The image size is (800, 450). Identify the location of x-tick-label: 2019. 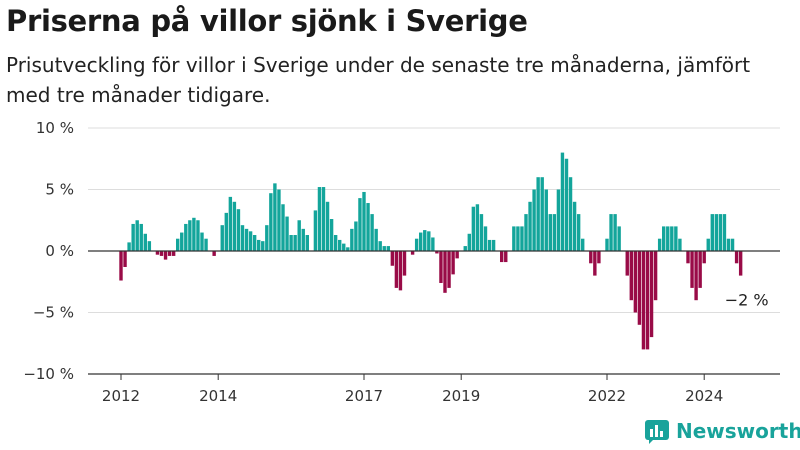
(461, 396).